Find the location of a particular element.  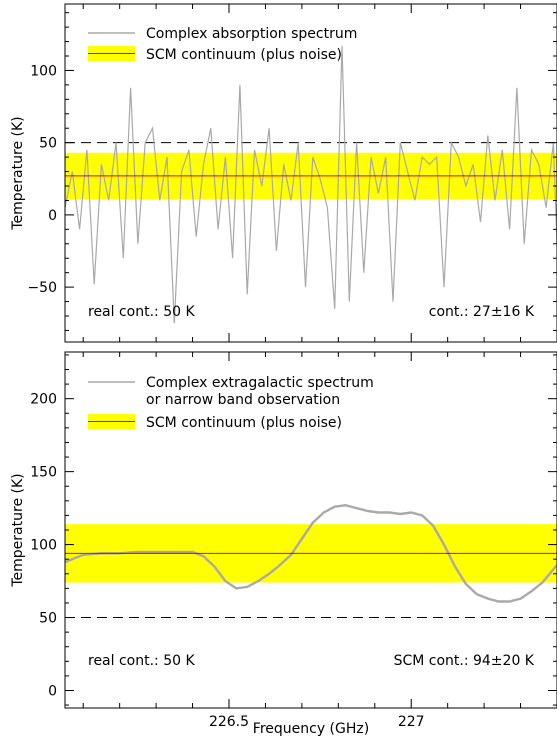

y-tick-label: 150 is located at coordinates (43, 473).